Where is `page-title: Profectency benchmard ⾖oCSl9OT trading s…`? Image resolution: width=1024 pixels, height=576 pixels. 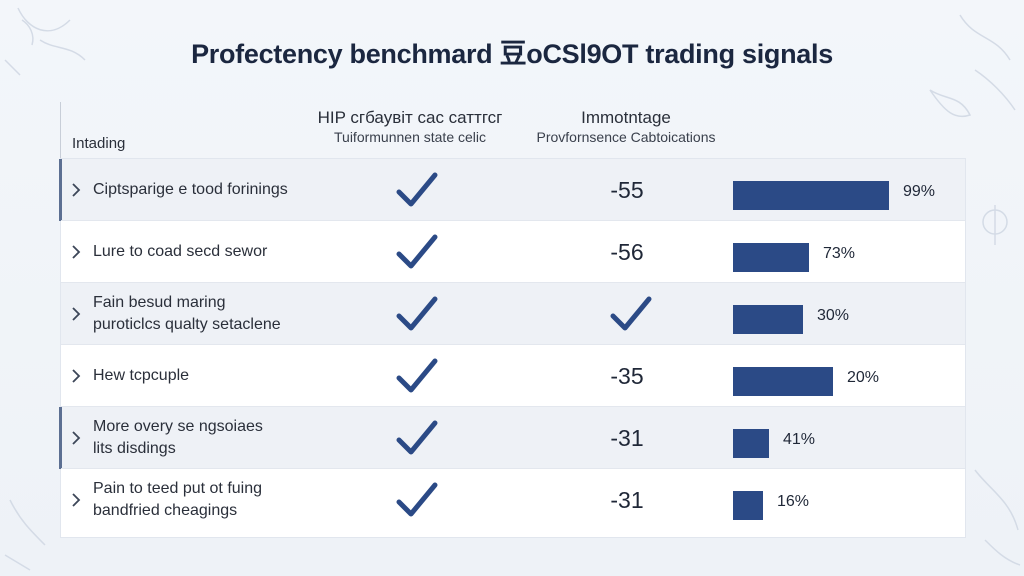 page-title: Profectency benchmard ⾖oCSl9OT trading s… is located at coordinates (512, 54).